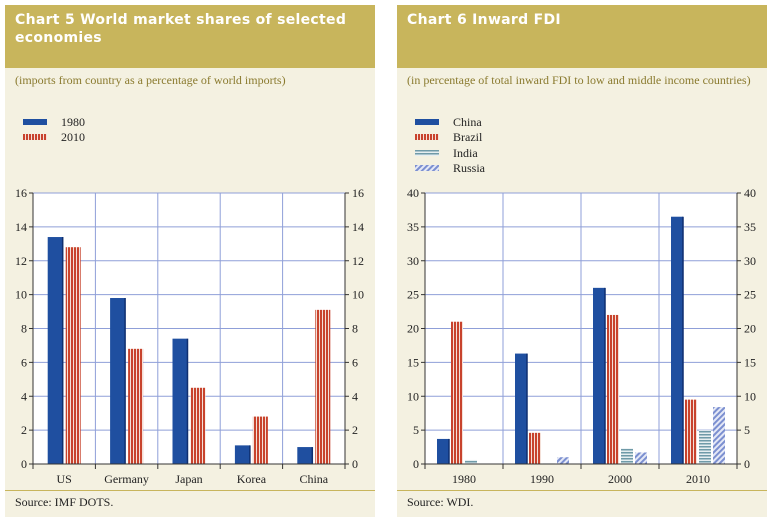 This screenshot has width=778, height=525. I want to click on bar-india-2000, so click(627, 456).